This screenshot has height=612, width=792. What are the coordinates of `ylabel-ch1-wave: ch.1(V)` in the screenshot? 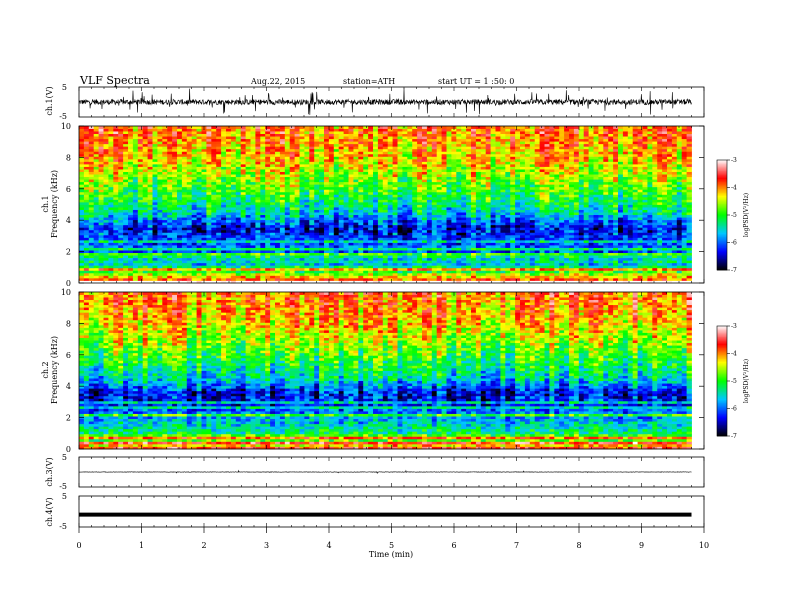 It's located at (49, 100).